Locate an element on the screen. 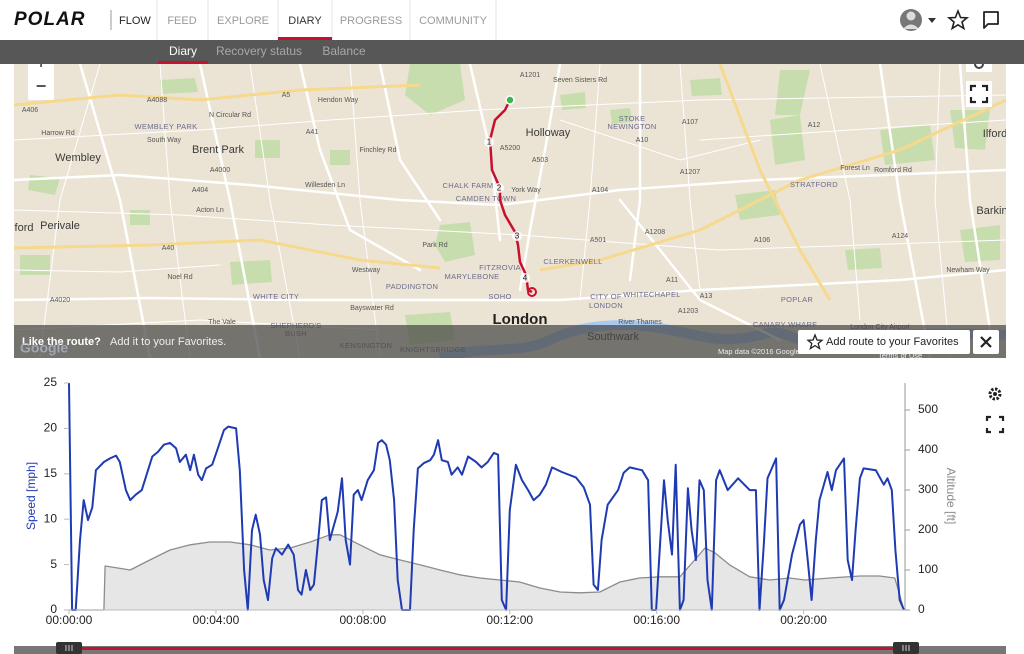 The image size is (1024, 654). chart-fullscreen-icon is located at coordinates (995, 424).